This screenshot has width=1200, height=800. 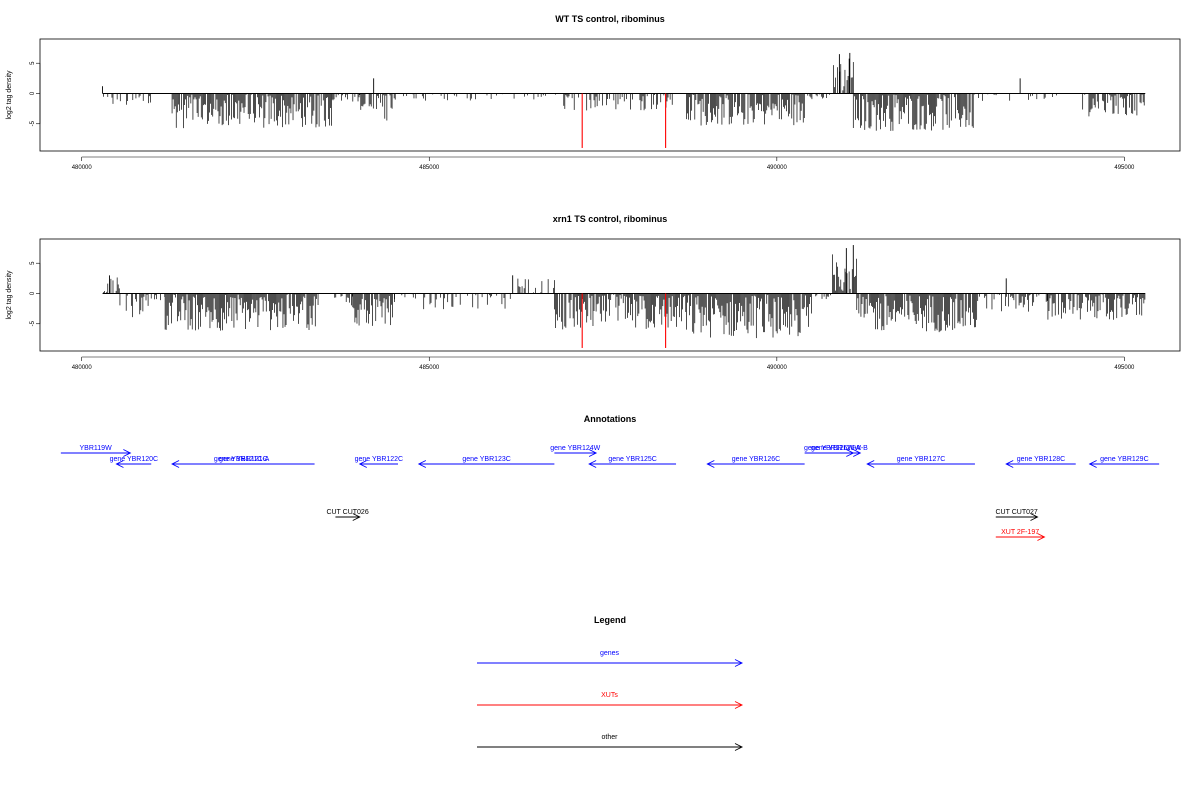 I want to click on feature-label: gene YBR129C, so click(x=1124, y=459).